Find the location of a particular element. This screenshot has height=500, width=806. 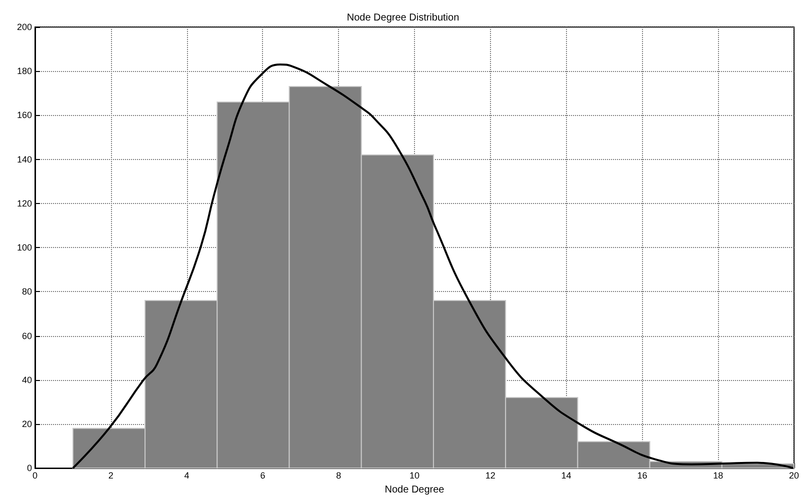

x-tick-label: 20 is located at coordinates (794, 475).